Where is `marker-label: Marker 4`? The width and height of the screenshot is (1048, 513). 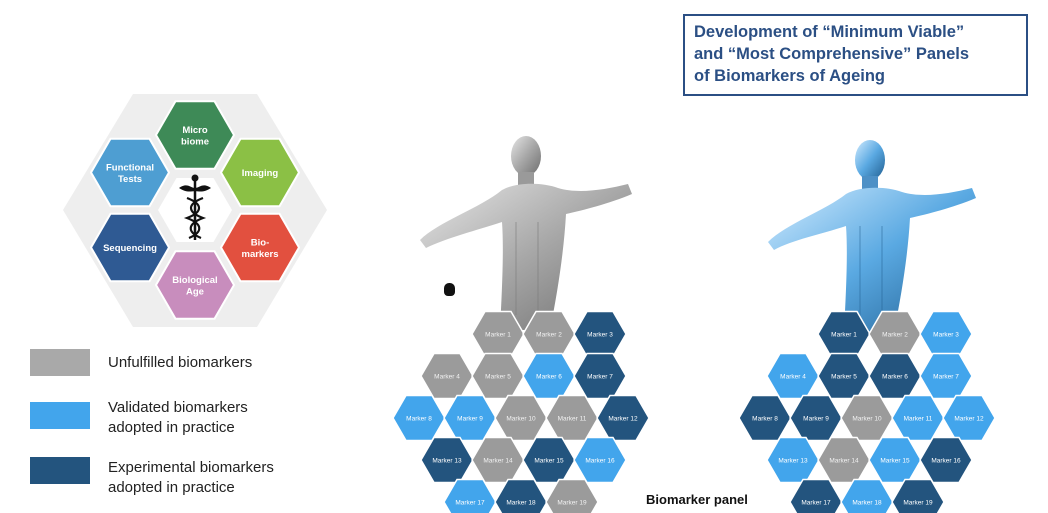
marker-label: Marker 4 is located at coordinates (793, 377).